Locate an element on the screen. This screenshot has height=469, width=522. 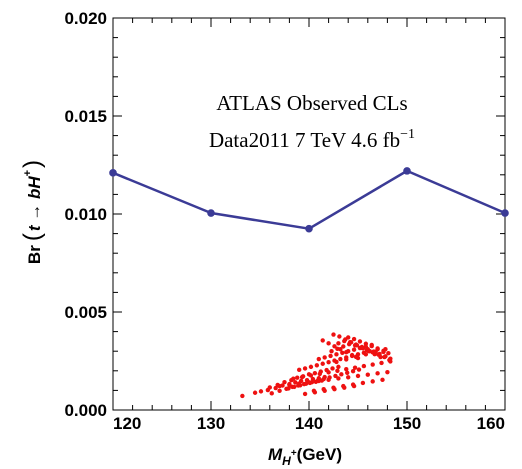
limit-line is located at coordinates (309, 199).